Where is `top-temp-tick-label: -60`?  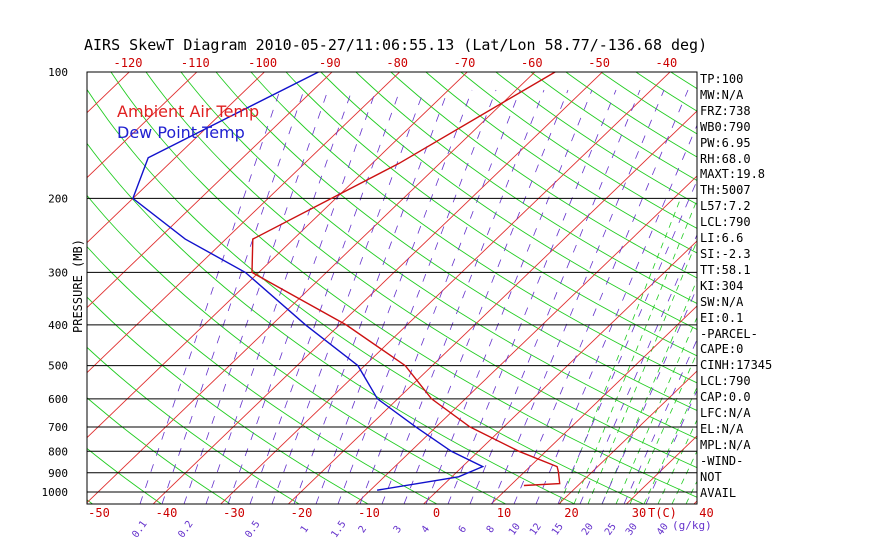
top-temp-tick-label: -60 is located at coordinates (532, 63).